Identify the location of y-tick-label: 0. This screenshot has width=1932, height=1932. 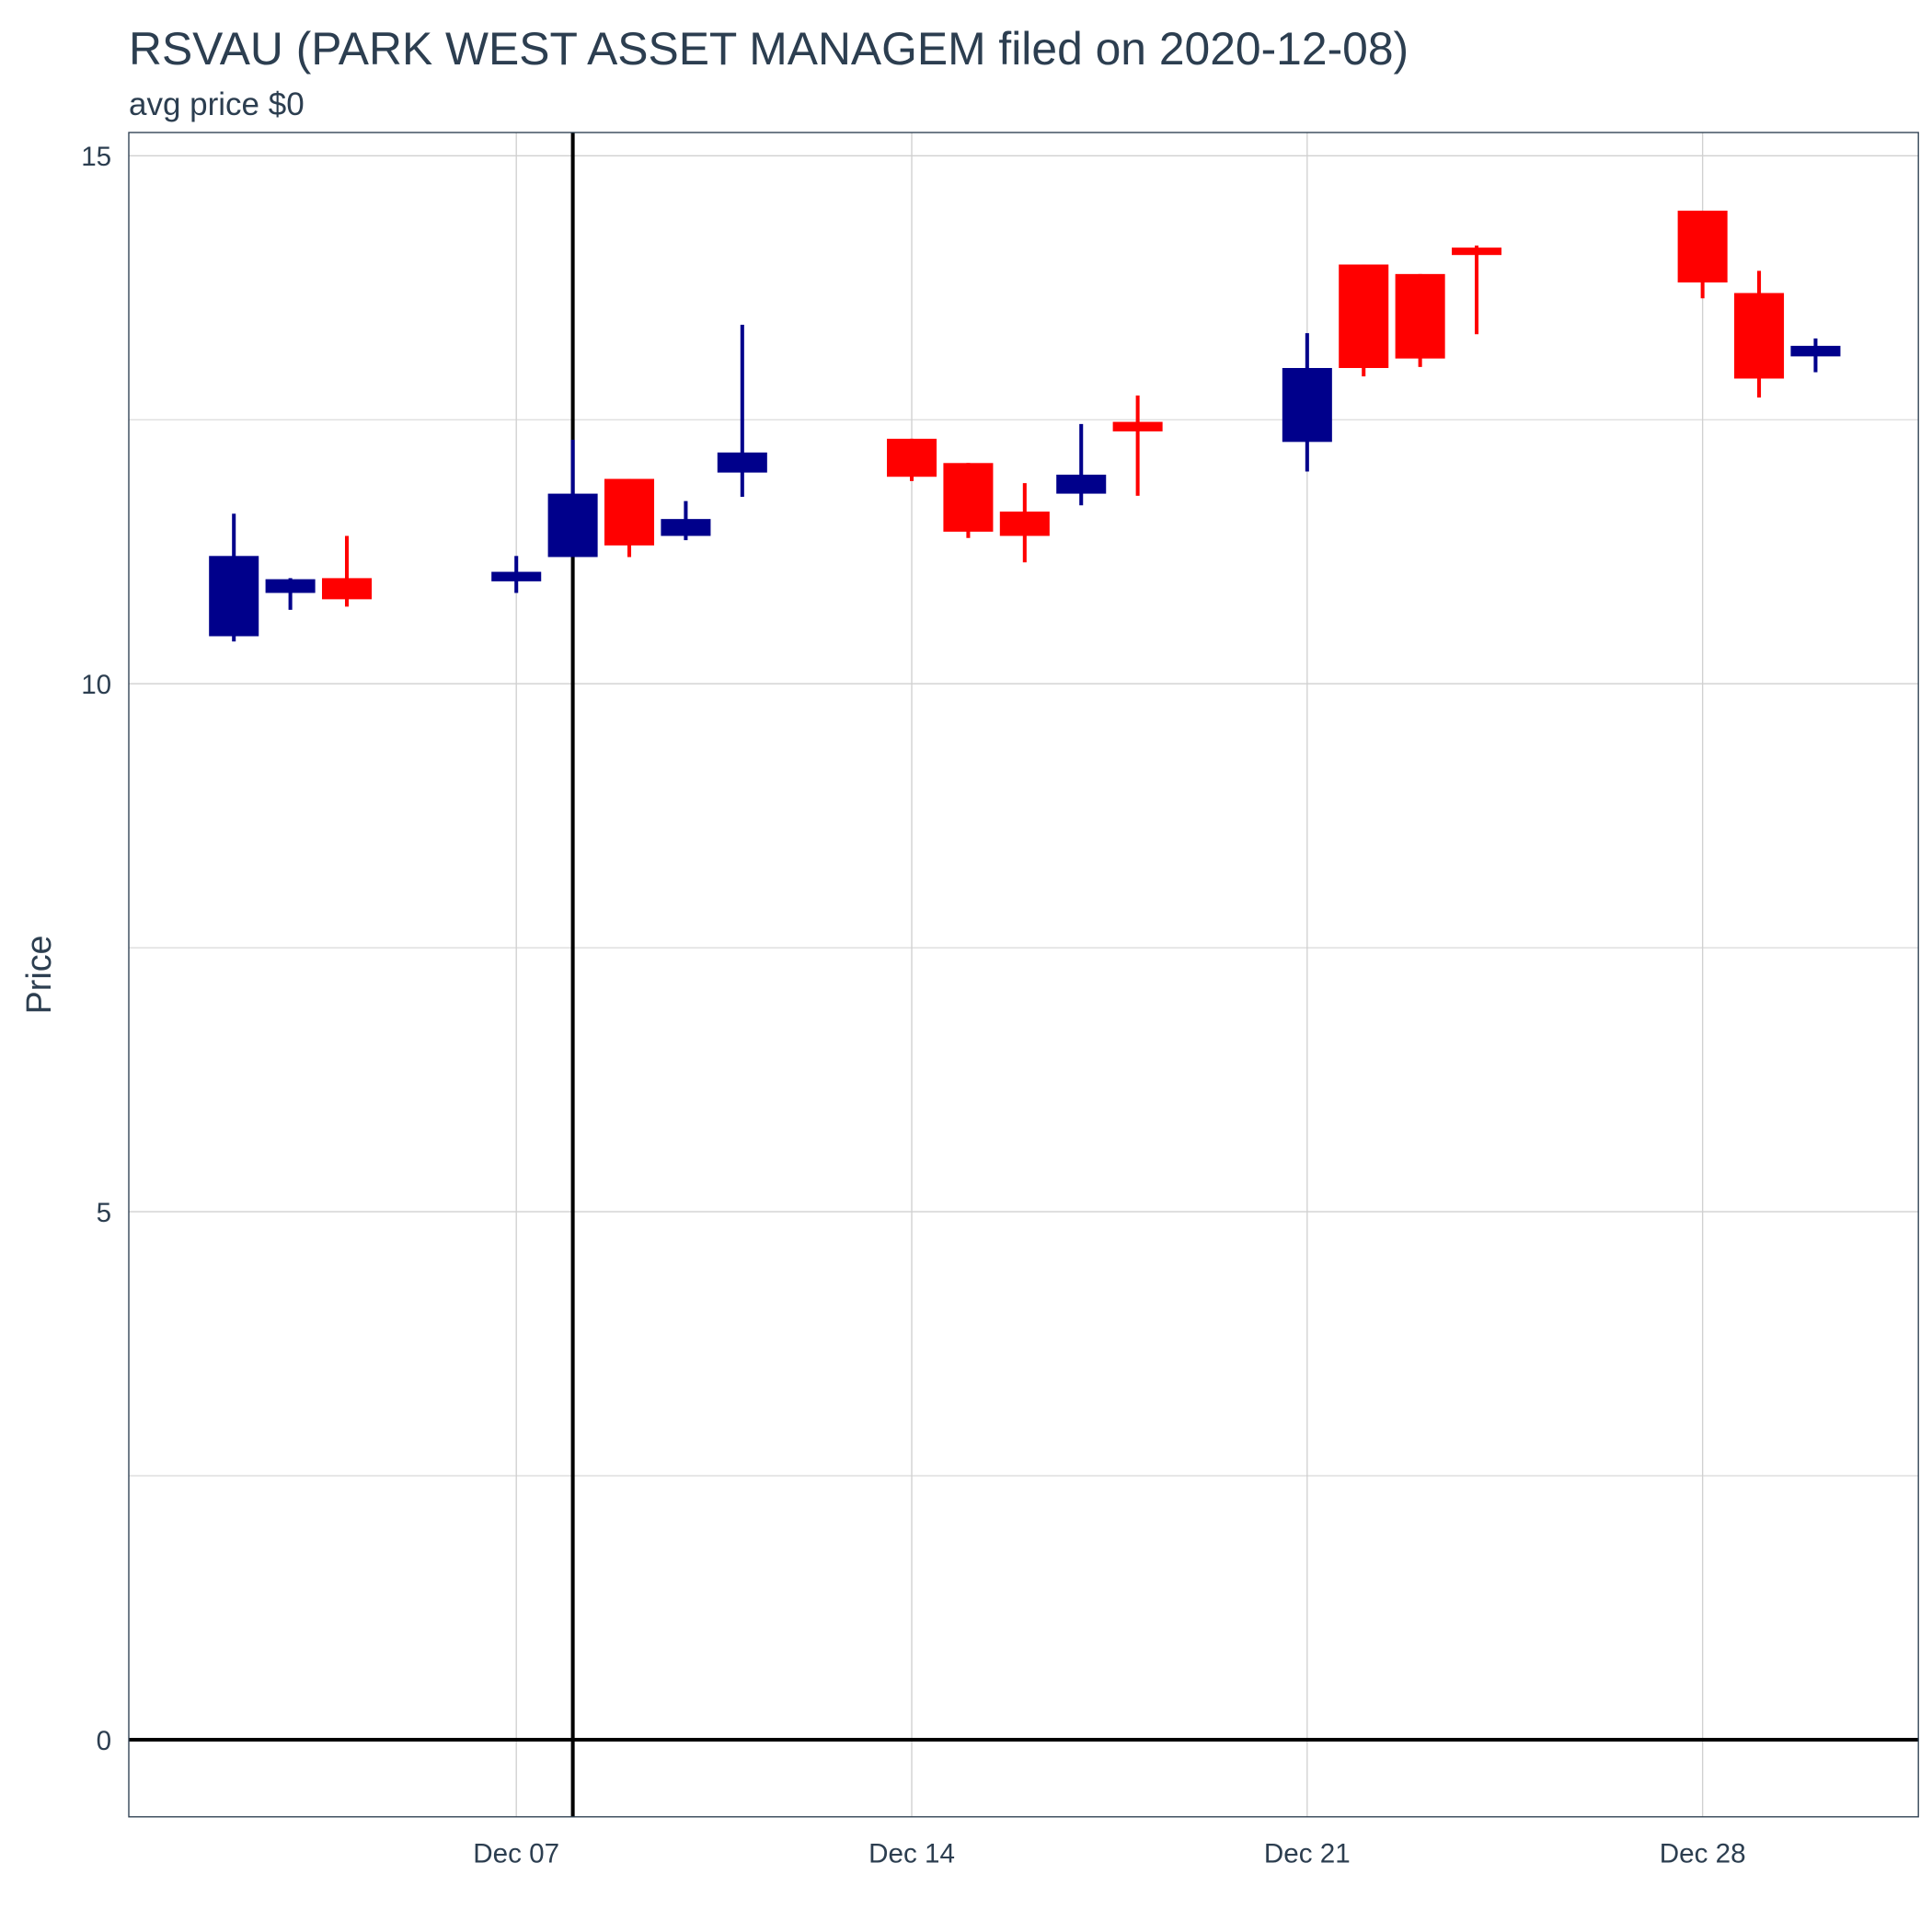
(104, 1741).